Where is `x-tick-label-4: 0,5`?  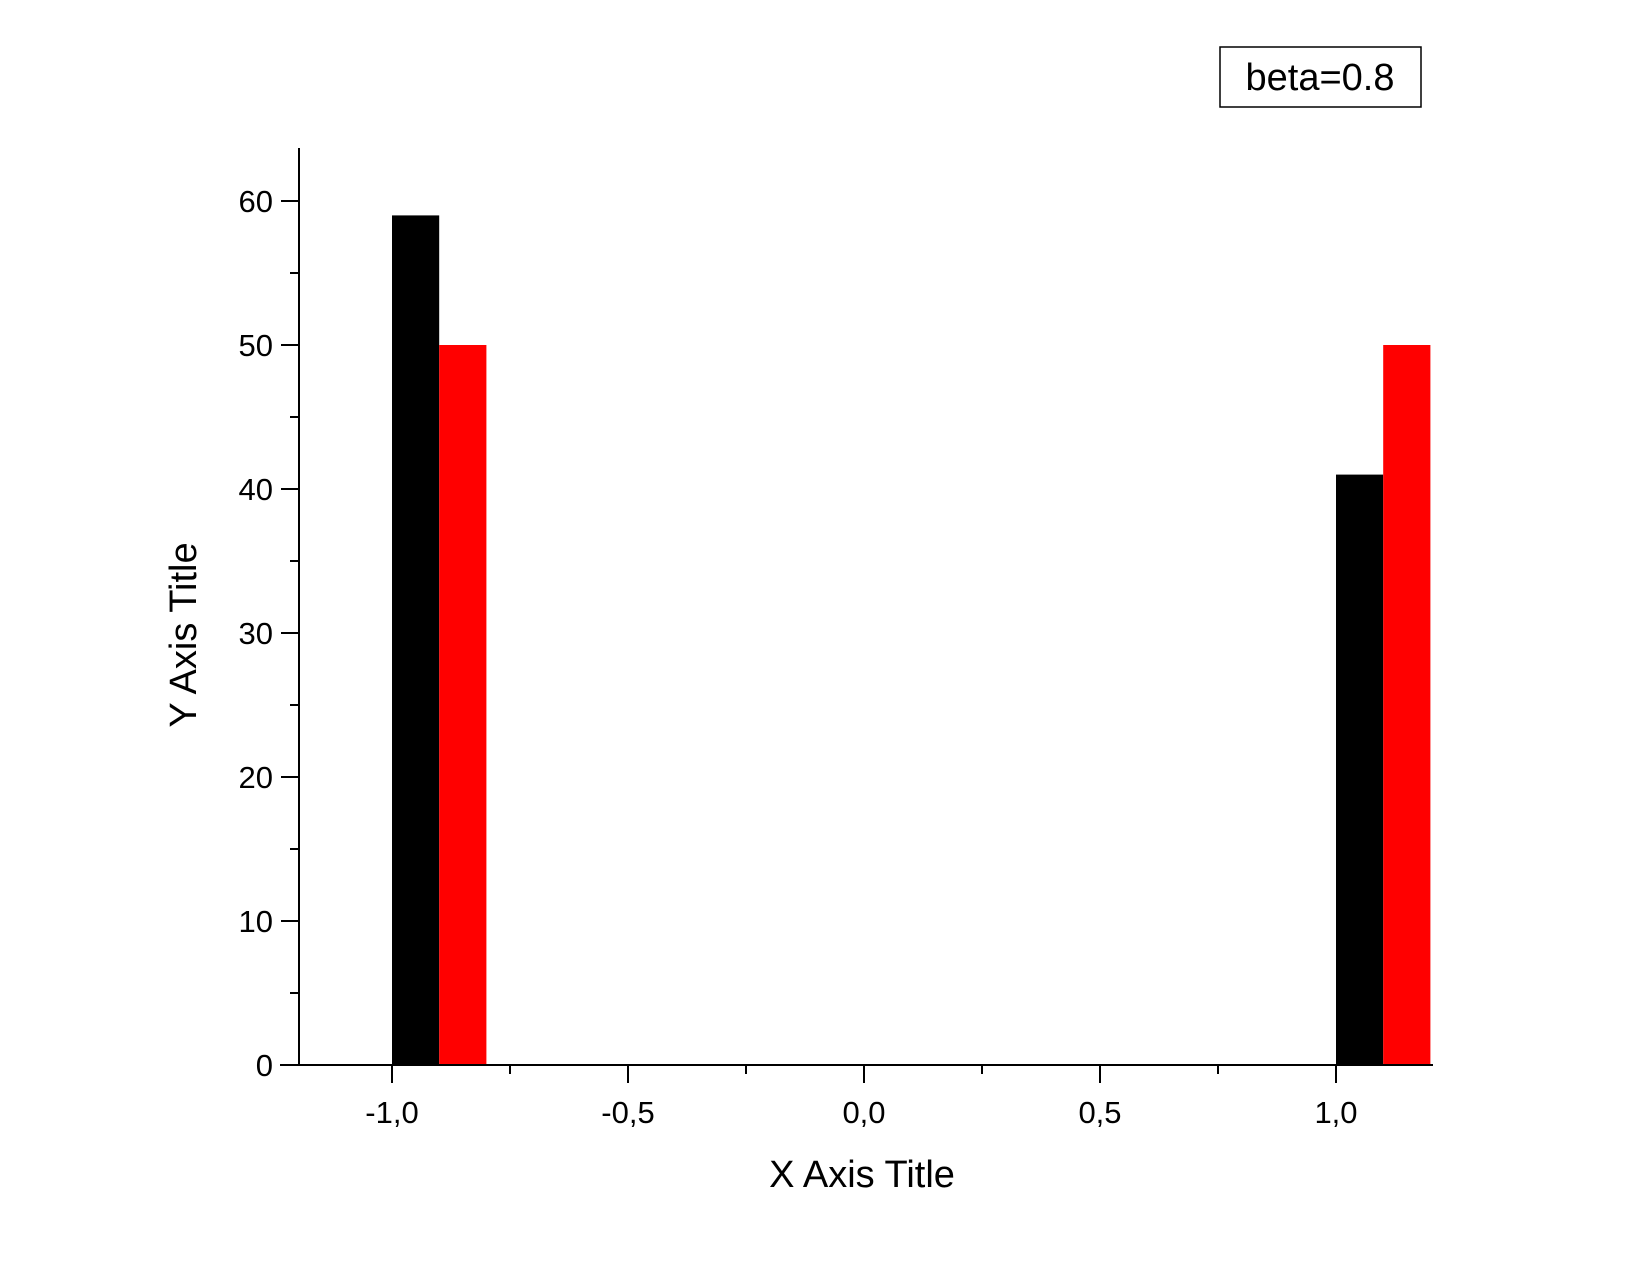
x-tick-label-4: 0,5 is located at coordinates (1099, 1112).